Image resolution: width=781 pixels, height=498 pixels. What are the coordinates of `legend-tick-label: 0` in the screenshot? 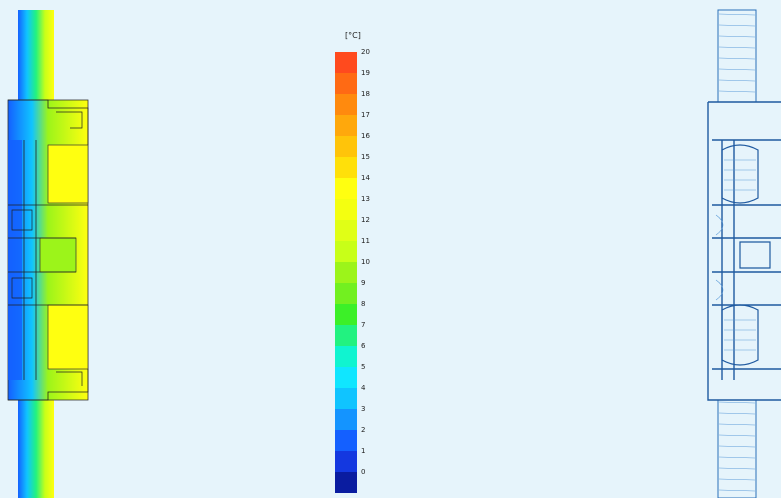 It's located at (363, 472).